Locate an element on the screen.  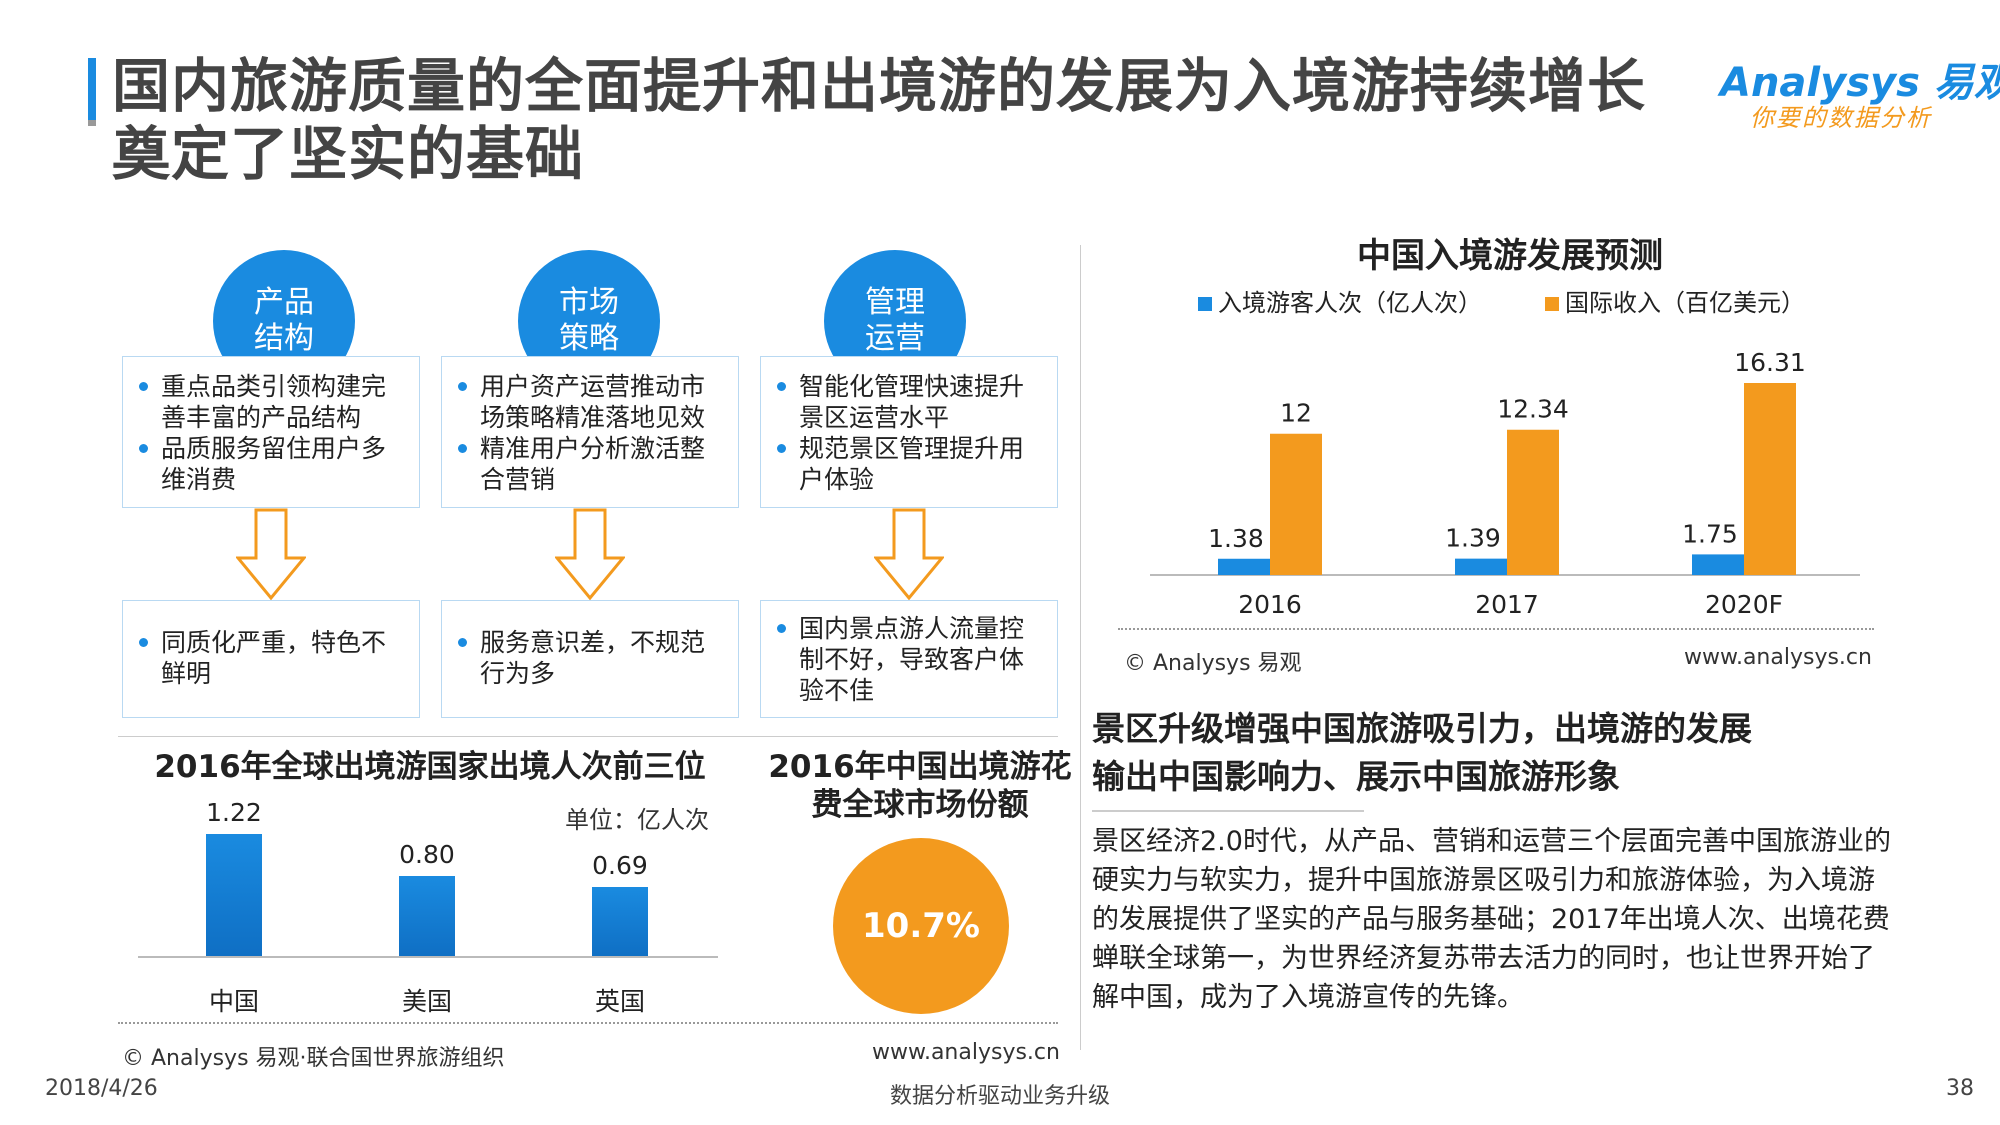
left-chart-axis is located at coordinates (428, 957).